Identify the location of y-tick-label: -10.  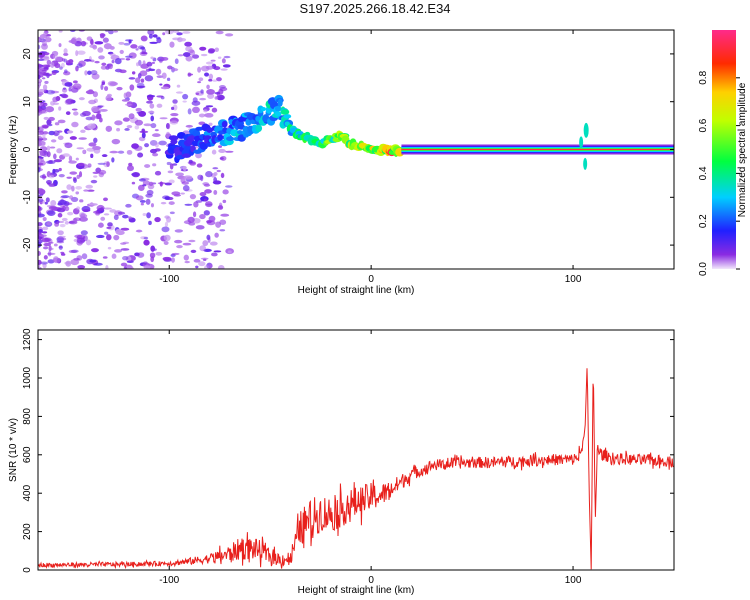
(27, 197).